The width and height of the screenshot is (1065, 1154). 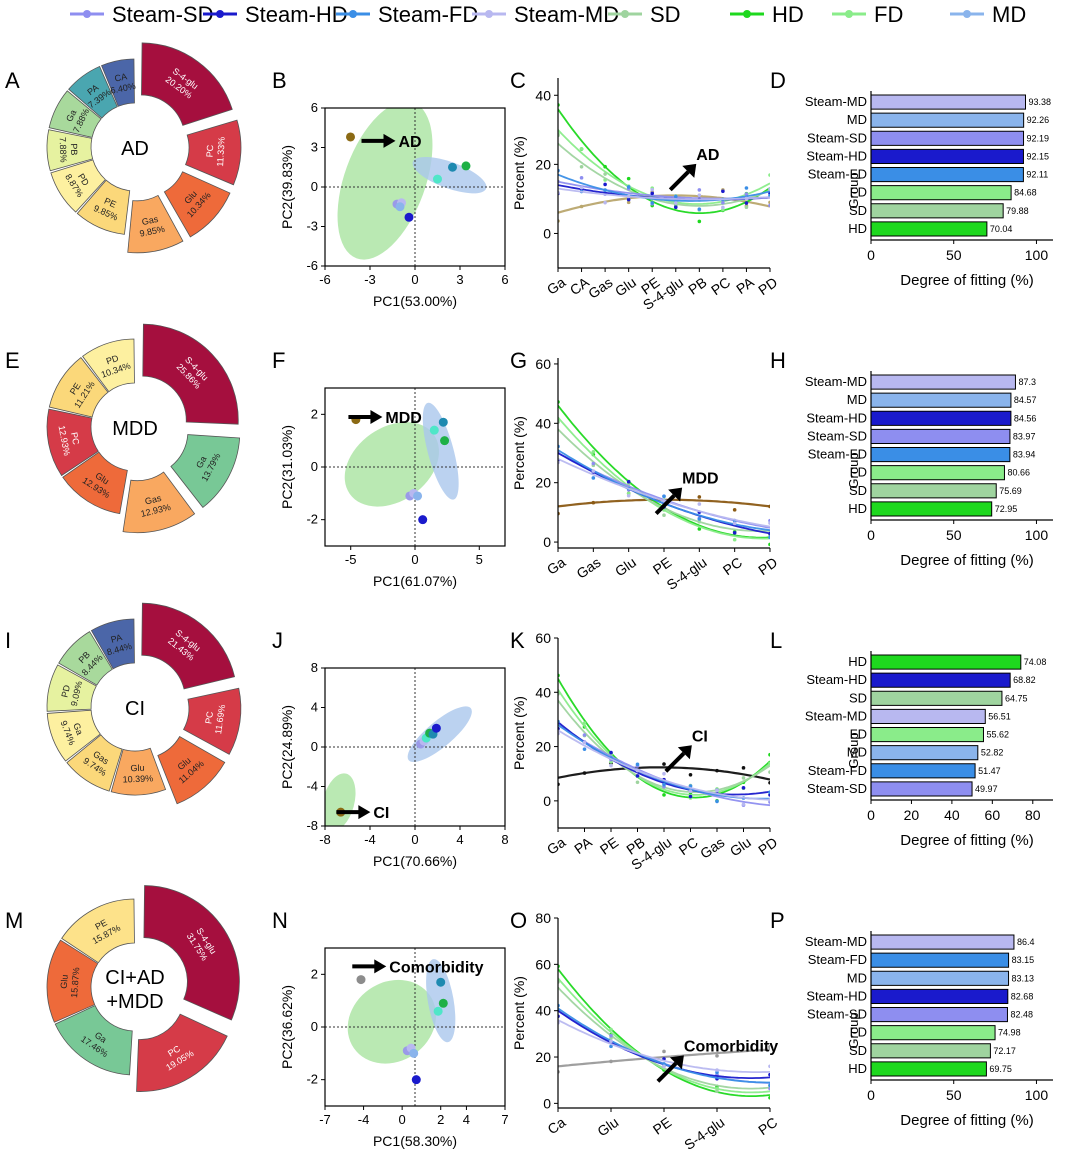 What do you see at coordinates (836, 715) in the screenshot?
I see `bar-category-label: Steam-MD` at bounding box center [836, 715].